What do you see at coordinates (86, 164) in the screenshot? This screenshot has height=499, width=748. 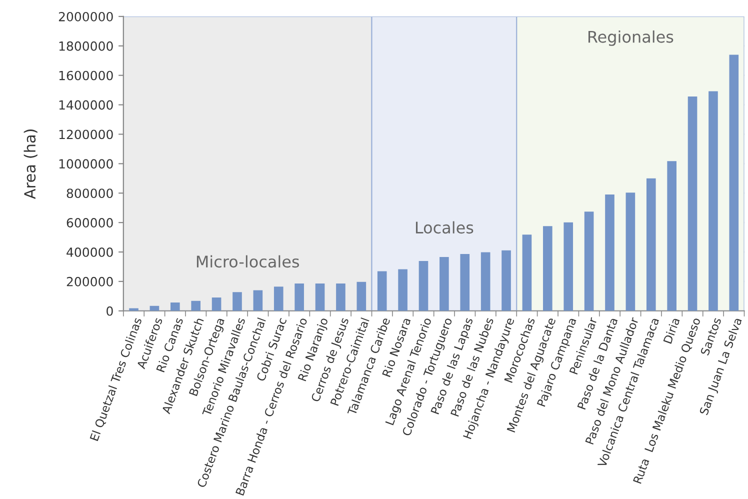 I see `y-tick-label: 1000000` at bounding box center [86, 164].